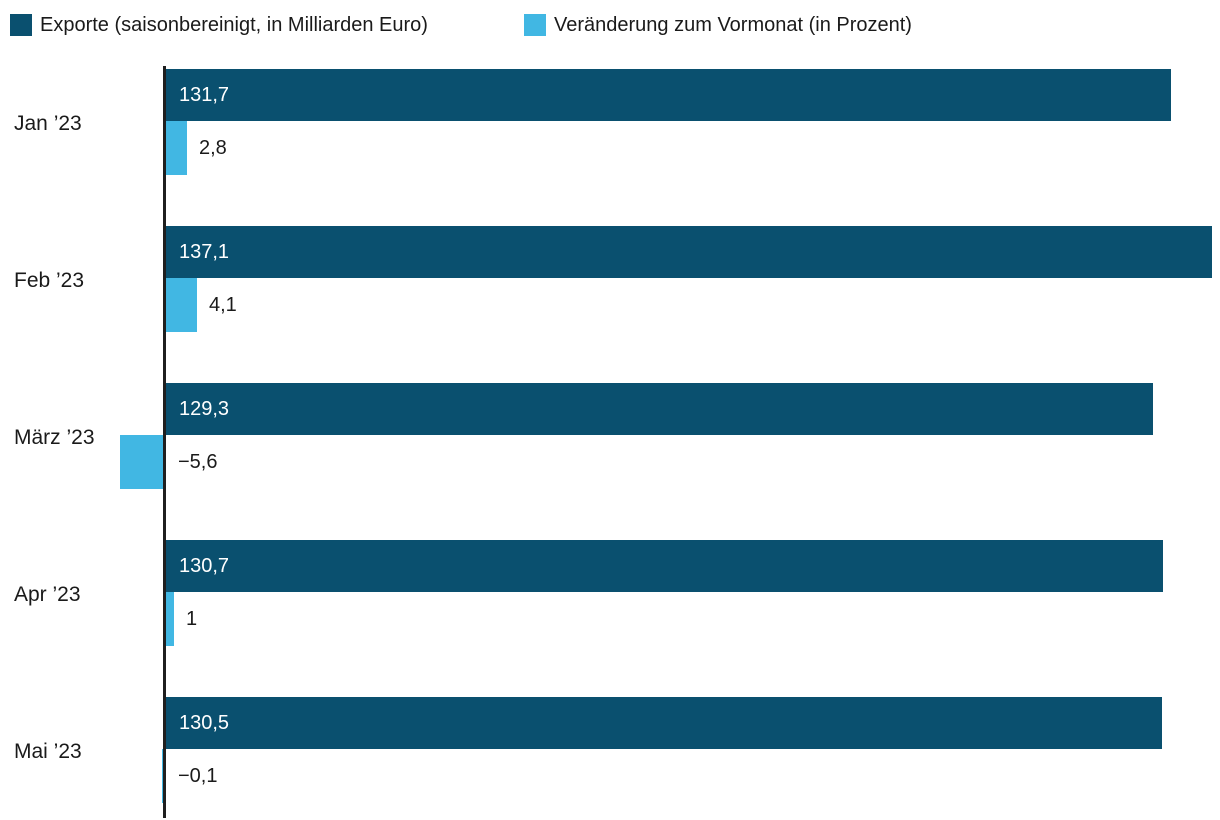 Image resolution: width=1220 pixels, height=820 pixels. What do you see at coordinates (664, 723) in the screenshot?
I see `export-bar: 130,5` at bounding box center [664, 723].